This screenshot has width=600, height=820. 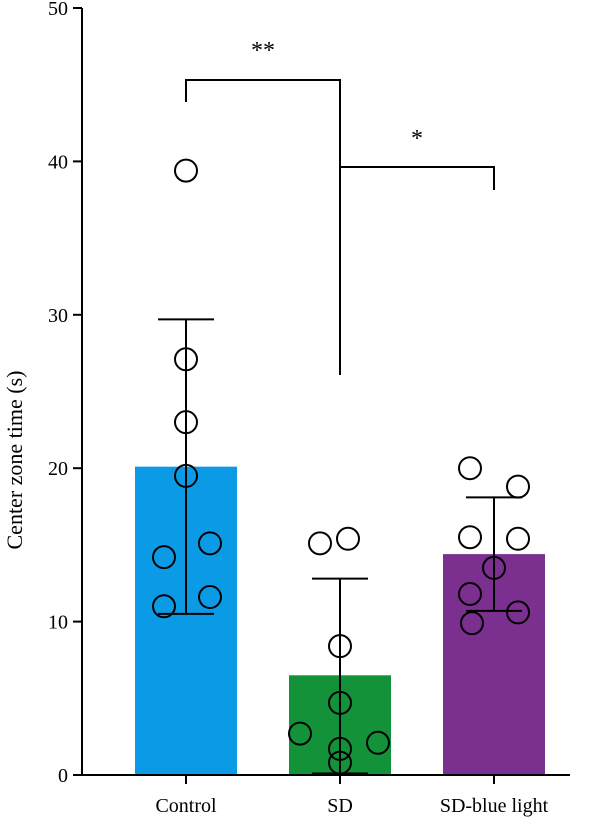 I want to click on y-tick-label: 50, so click(x=58, y=10).